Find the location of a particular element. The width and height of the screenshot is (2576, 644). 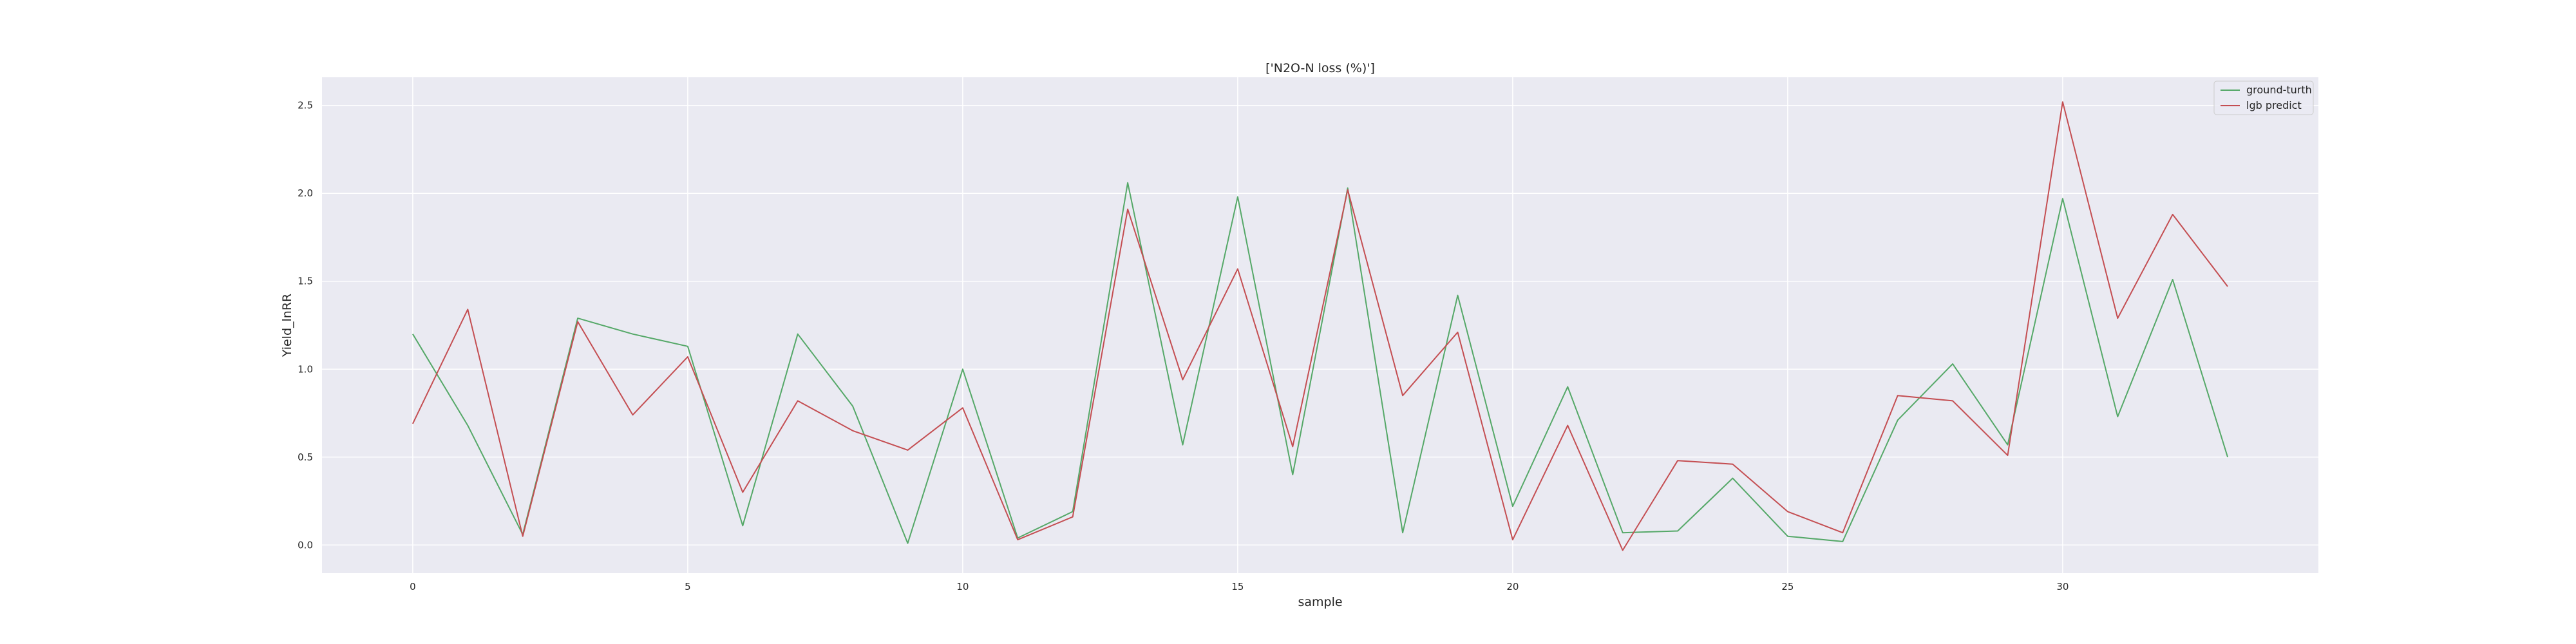

y-tick-label: 1.5 is located at coordinates (305, 281).